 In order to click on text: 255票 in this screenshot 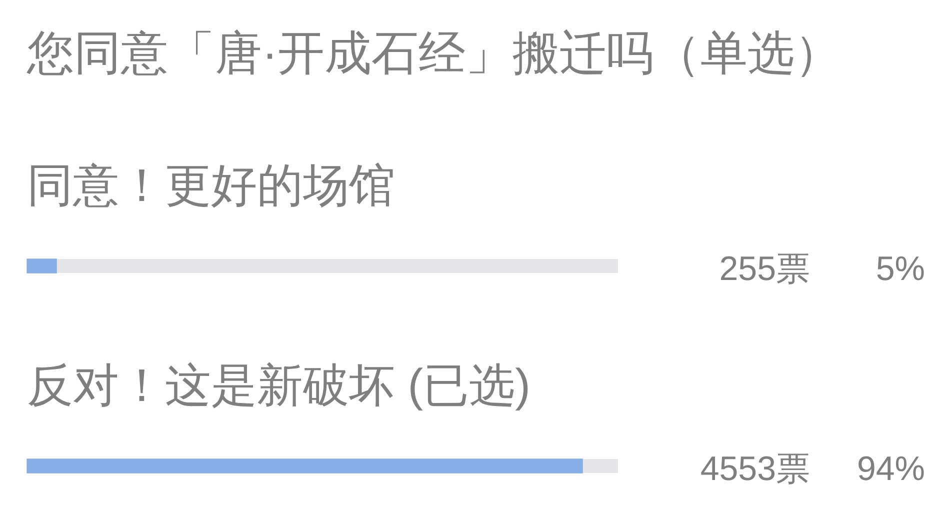, I will do `click(764, 269)`.